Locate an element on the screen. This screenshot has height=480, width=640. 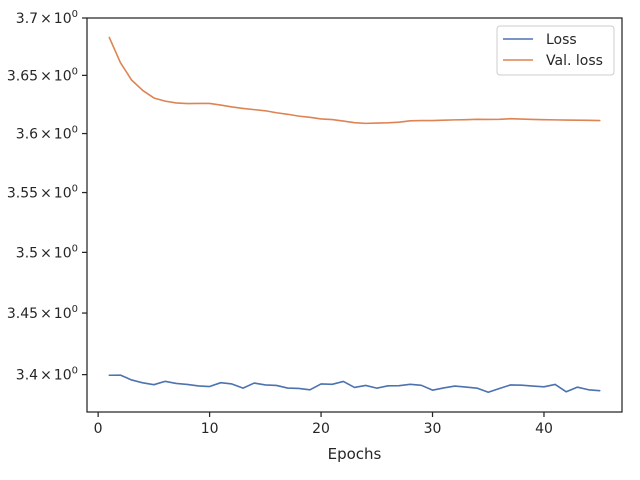
y-tick-label-mantissa: 3.7 is located at coordinates (27, 19).